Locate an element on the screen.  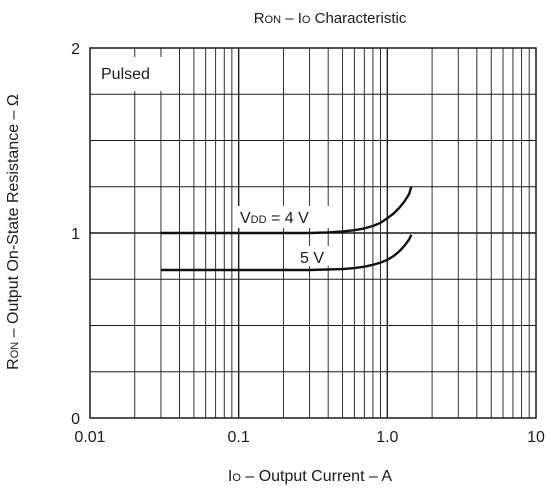
title-sub-o: O is located at coordinates (306, 20).